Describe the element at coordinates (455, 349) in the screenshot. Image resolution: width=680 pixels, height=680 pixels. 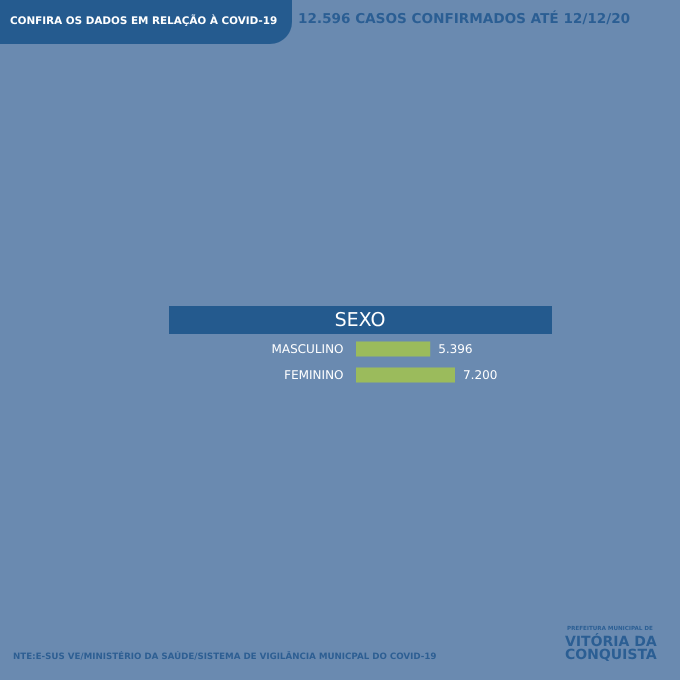
I see `data-label: 5.396` at that location.